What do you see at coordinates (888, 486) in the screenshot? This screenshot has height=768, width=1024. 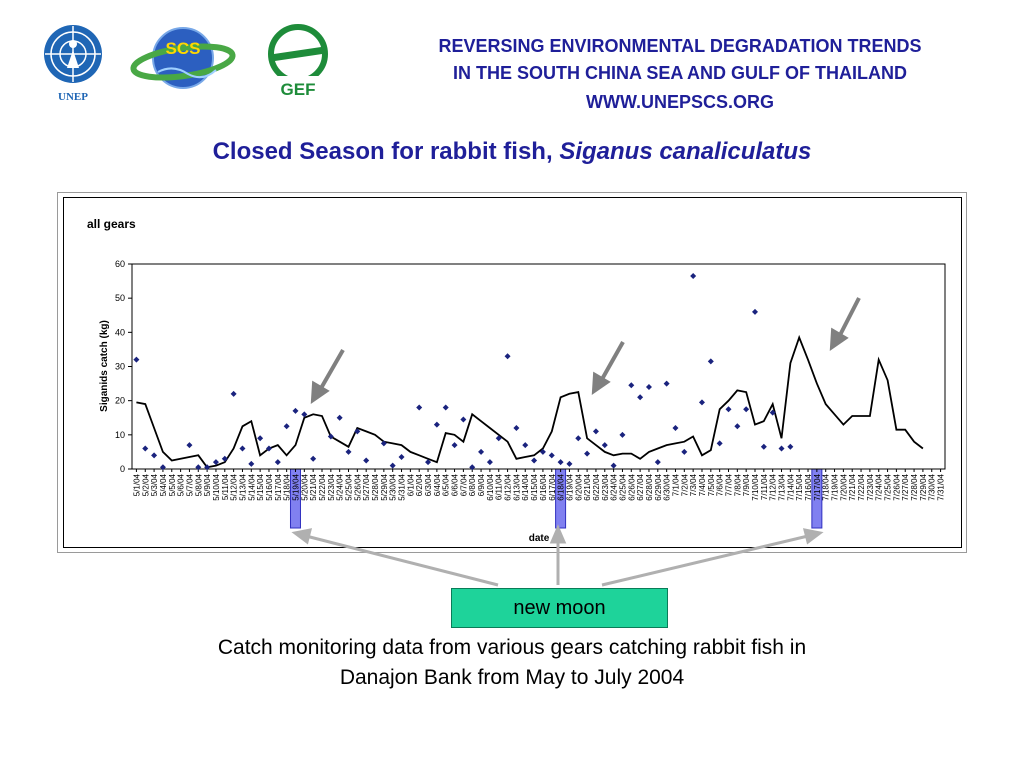 I see `x-tick-label: 7/25/04` at bounding box center [888, 486].